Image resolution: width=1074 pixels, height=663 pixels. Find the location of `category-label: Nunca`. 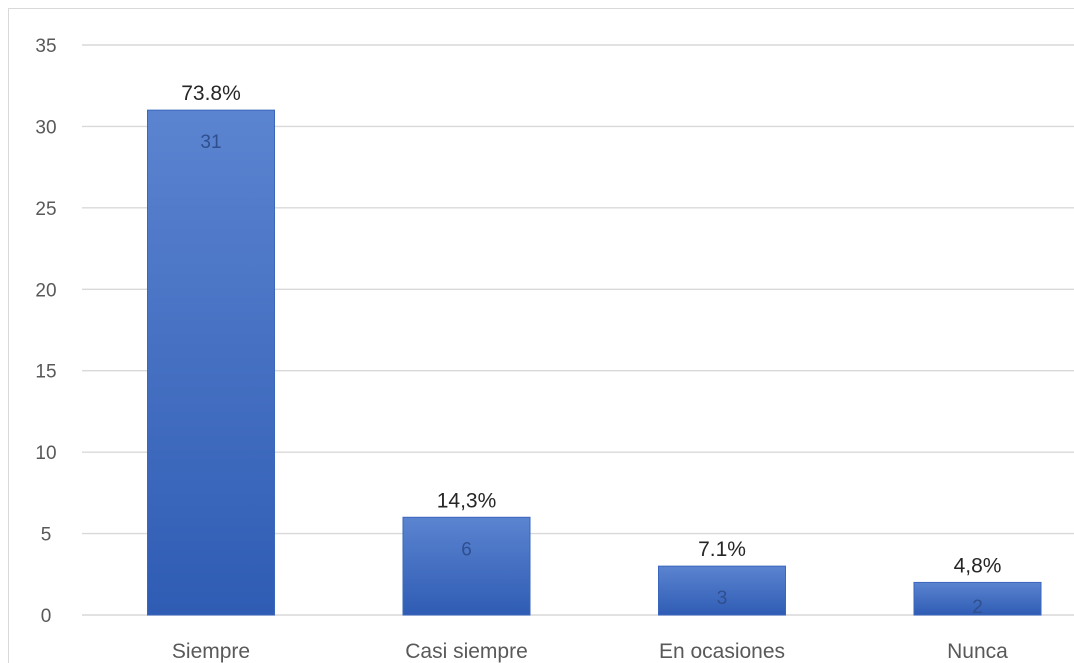

category-label: Nunca is located at coordinates (977, 651).